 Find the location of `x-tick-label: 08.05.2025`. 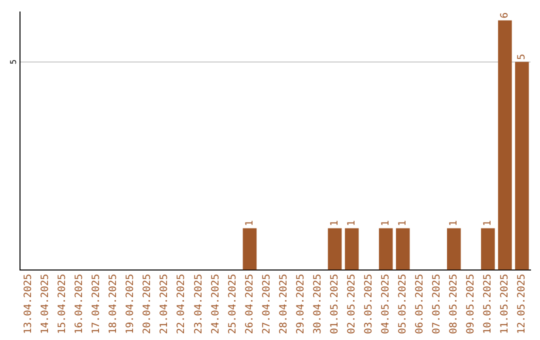

x-tick-label: 08.05.2025 is located at coordinates (454, 304).